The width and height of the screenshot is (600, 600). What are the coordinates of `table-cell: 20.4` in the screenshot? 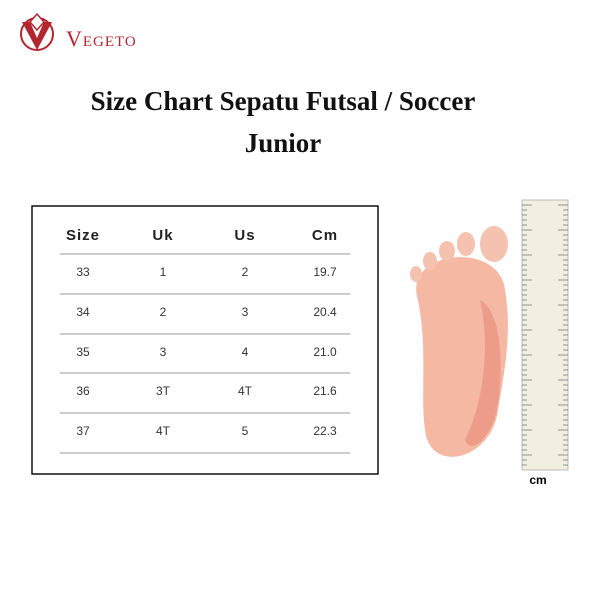 It's located at (325, 312).